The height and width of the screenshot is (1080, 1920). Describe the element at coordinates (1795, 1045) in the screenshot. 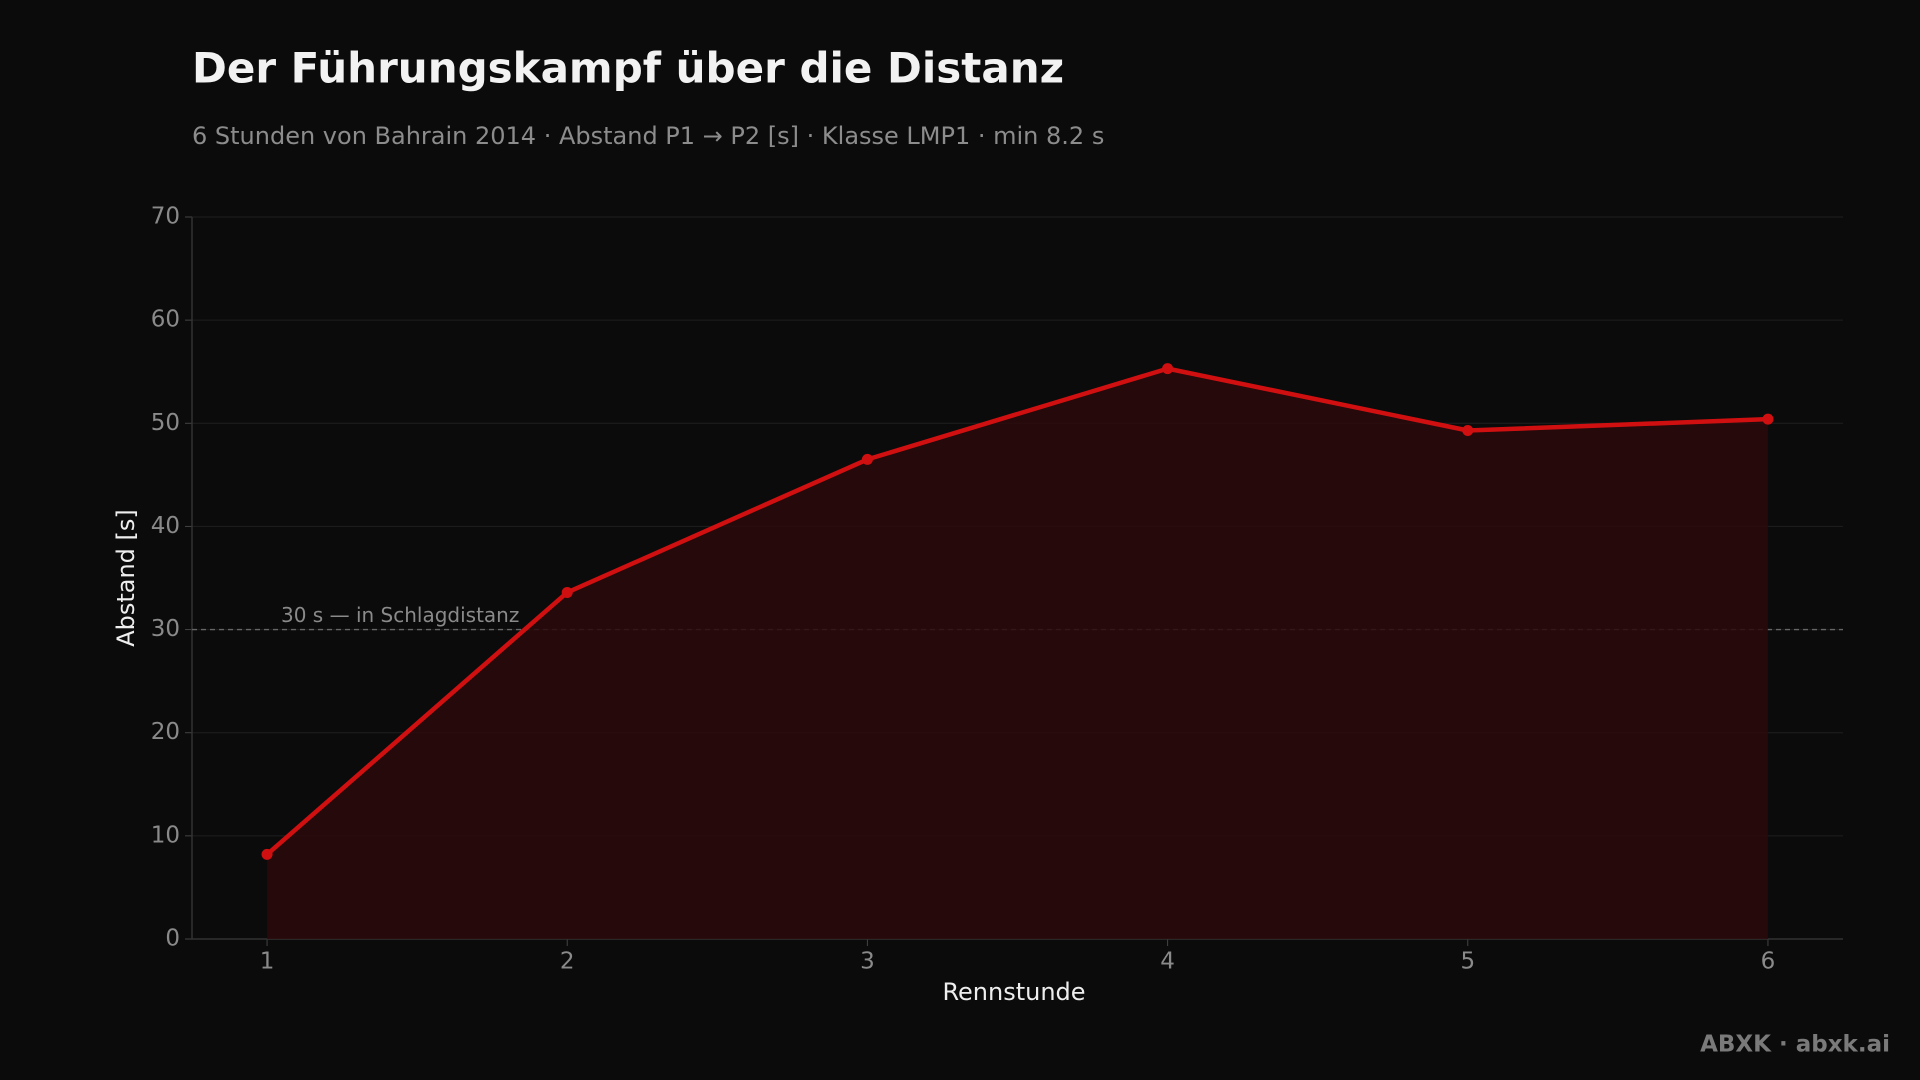

I see `footer: ABXK · abxk.ai` at that location.